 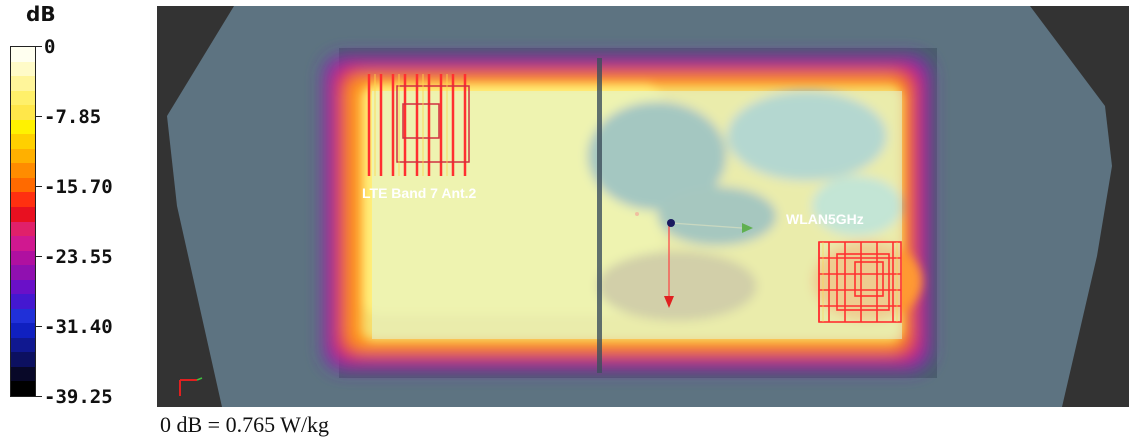 What do you see at coordinates (78, 187) in the screenshot?
I see `tick-label-2: -15.70` at bounding box center [78, 187].